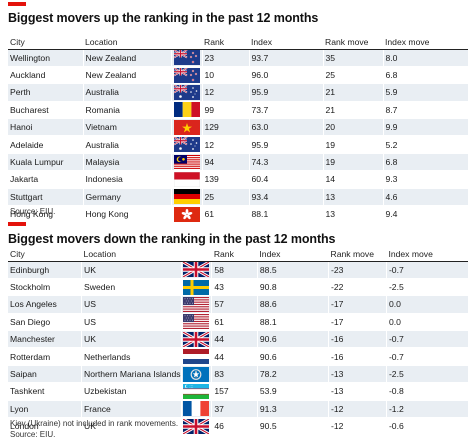  Describe the element at coordinates (225, 179) in the screenshot. I see `rank-cell: 139` at that location.